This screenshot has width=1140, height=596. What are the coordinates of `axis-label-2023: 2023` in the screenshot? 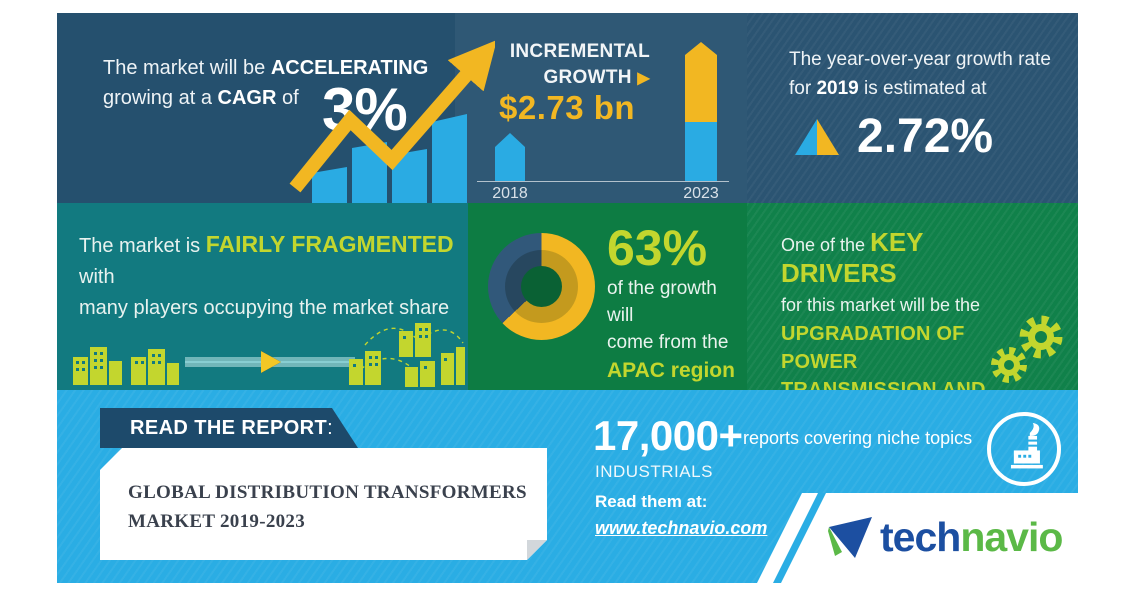 It's located at (701, 193).